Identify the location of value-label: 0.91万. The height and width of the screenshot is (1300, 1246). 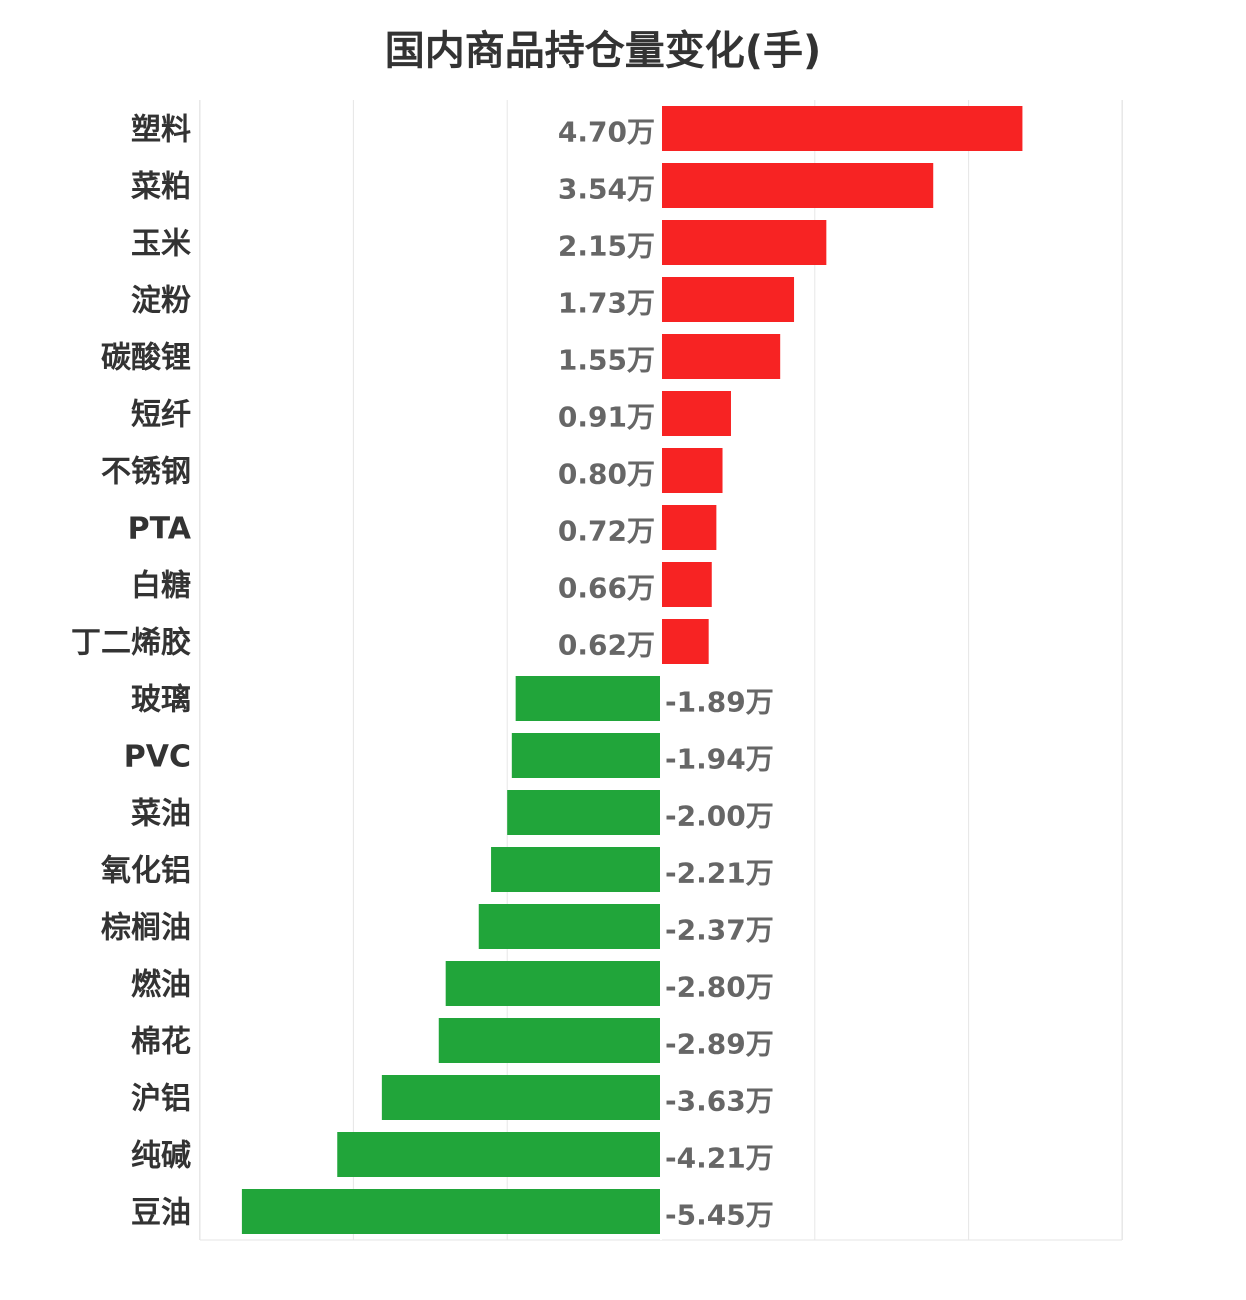
(606, 417).